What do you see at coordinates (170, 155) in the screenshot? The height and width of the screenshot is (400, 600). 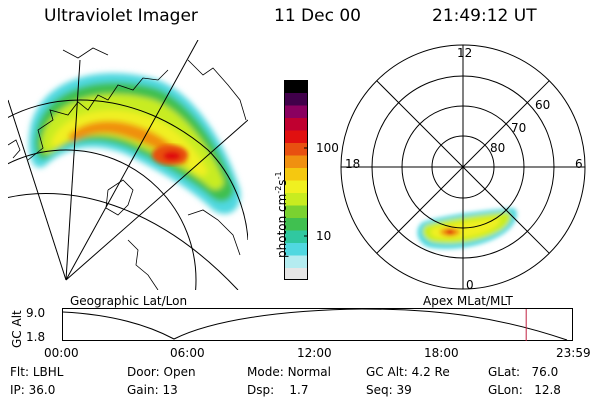 I see `aurora-hotspot-left` at bounding box center [170, 155].